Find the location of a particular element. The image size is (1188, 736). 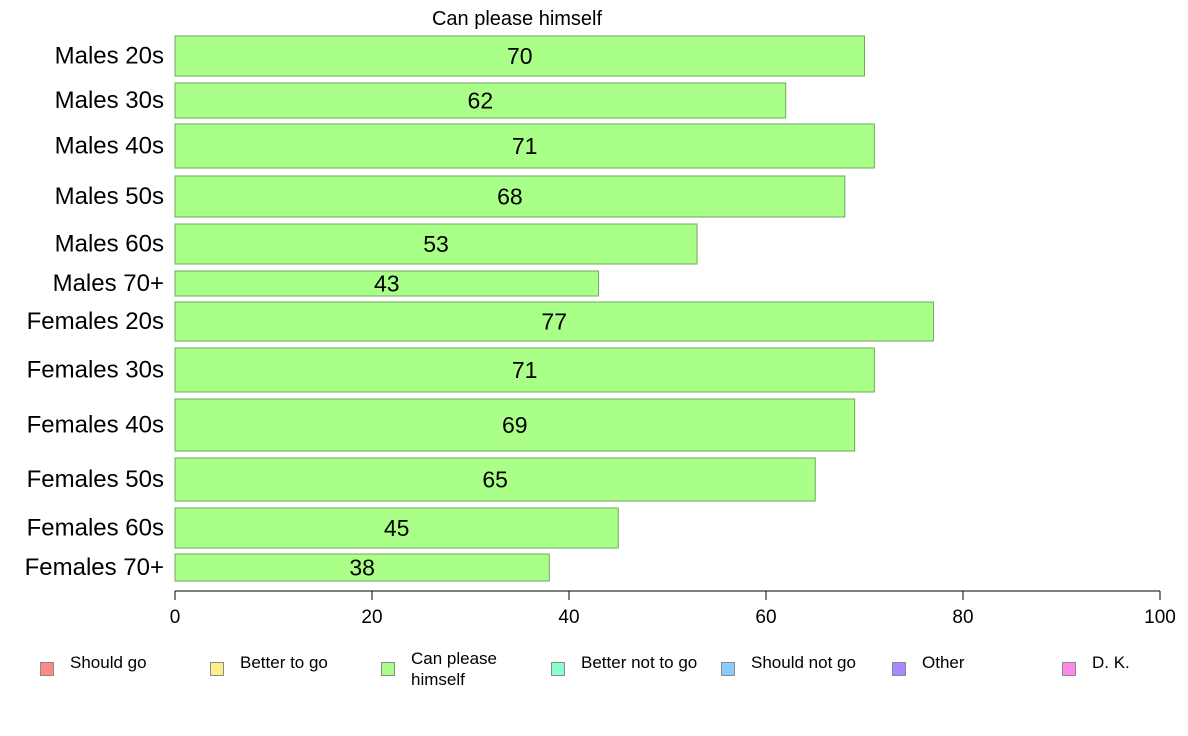

x-tick-label-40: 40 is located at coordinates (568, 617).